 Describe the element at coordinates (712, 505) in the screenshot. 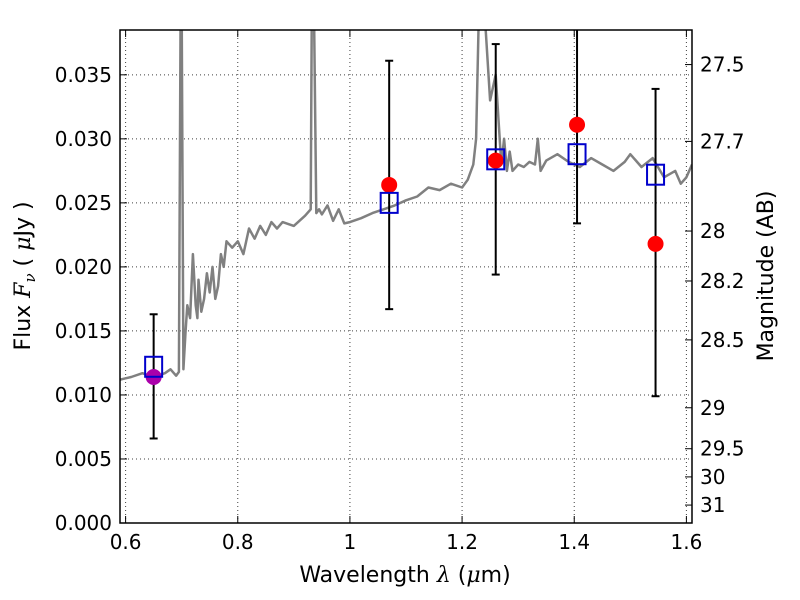

I see `right-tick-label: 31` at that location.